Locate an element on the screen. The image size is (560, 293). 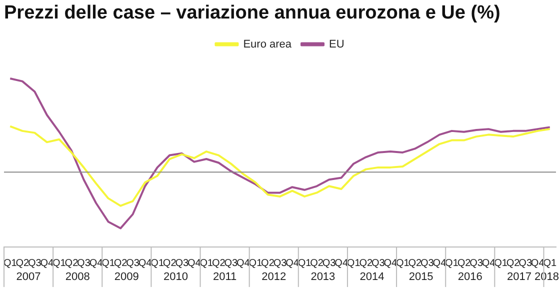
text: 2012 is located at coordinates (274, 277).